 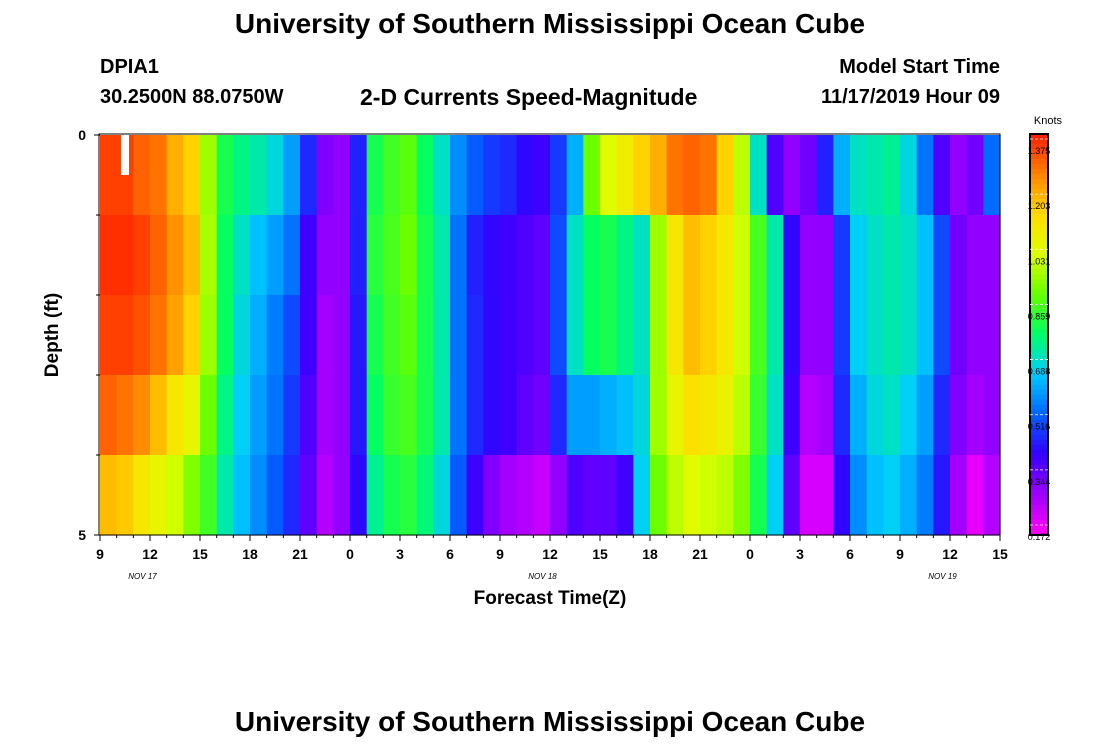 I want to click on colorbar-tick-label: 1.375, so click(x=1039, y=151).